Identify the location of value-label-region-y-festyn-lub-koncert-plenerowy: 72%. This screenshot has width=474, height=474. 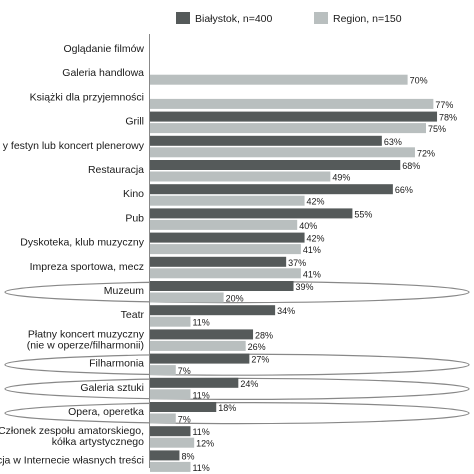
(426, 153).